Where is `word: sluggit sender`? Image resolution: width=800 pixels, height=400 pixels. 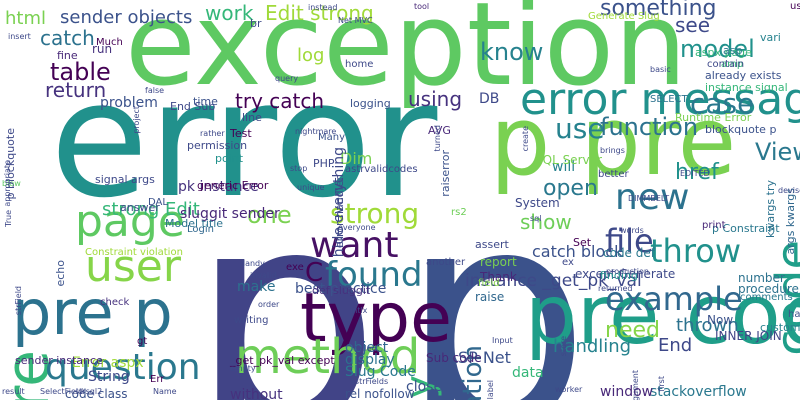
word: sluggit sender is located at coordinates (230, 214).